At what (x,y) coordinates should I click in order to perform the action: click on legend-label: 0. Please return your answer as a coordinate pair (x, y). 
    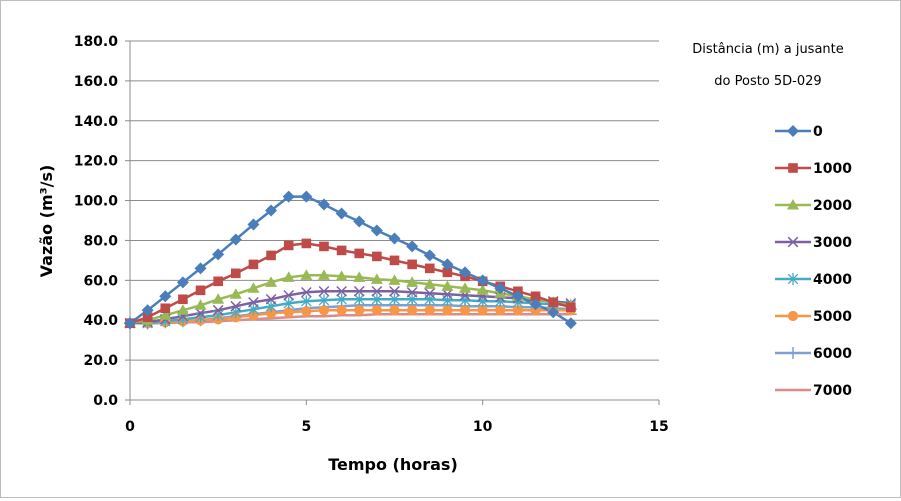
    Looking at the image, I should click on (818, 132).